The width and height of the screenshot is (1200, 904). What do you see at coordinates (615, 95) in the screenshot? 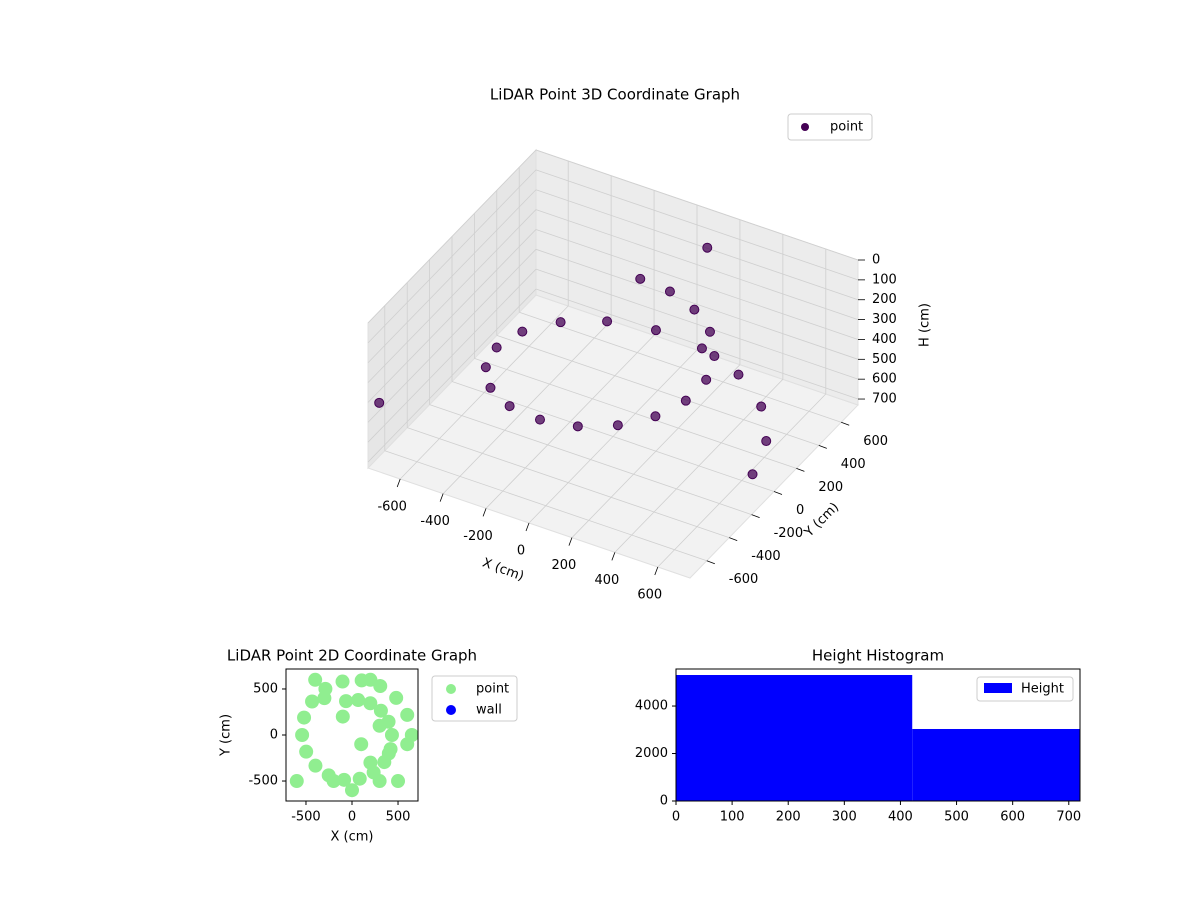
I see `chart-title: LiDAR Point 3D Coordinate Graph` at bounding box center [615, 95].